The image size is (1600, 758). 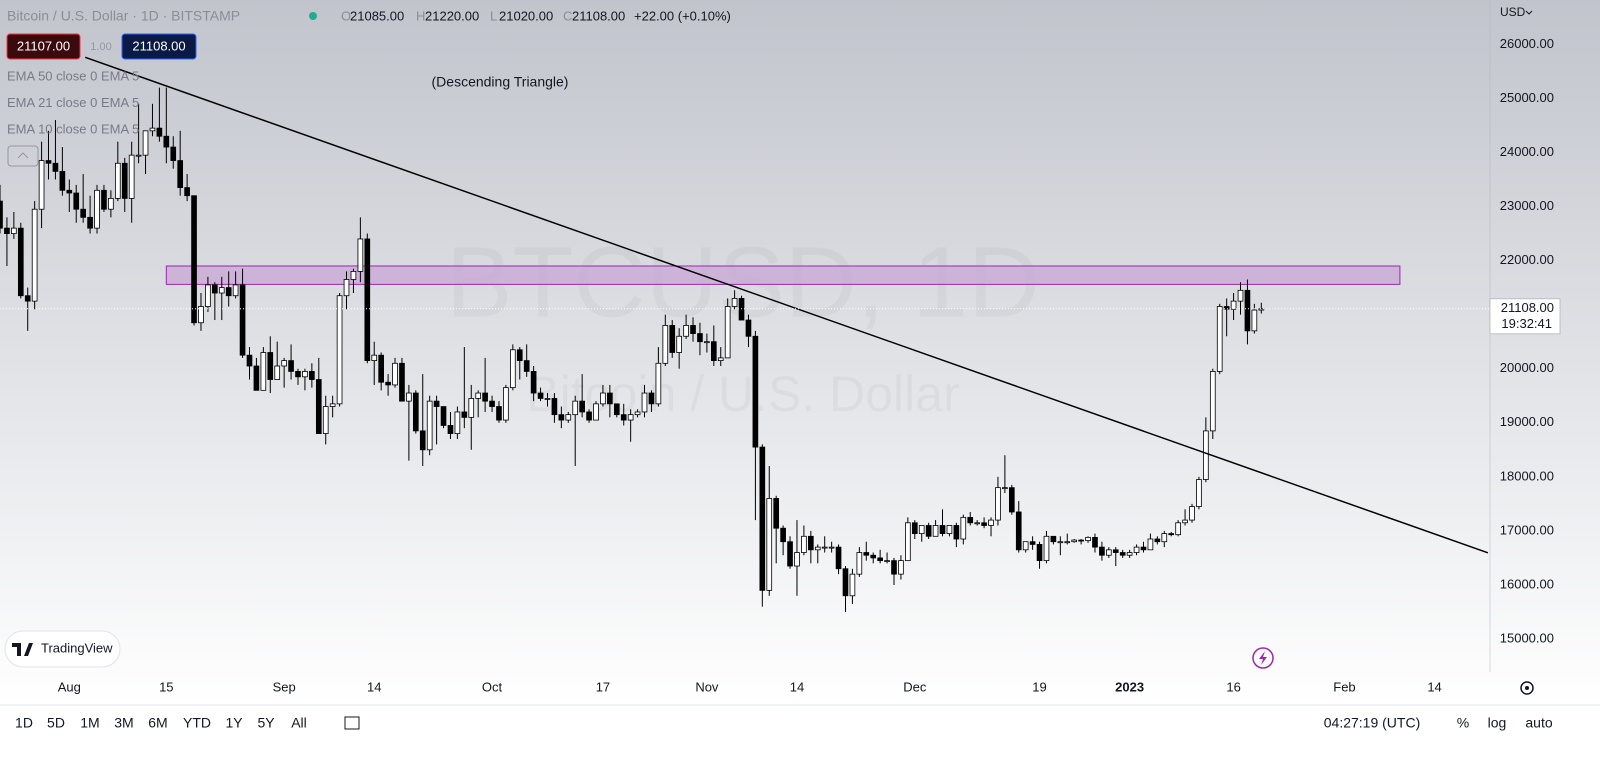 I want to click on market-status, so click(x=313, y=16).